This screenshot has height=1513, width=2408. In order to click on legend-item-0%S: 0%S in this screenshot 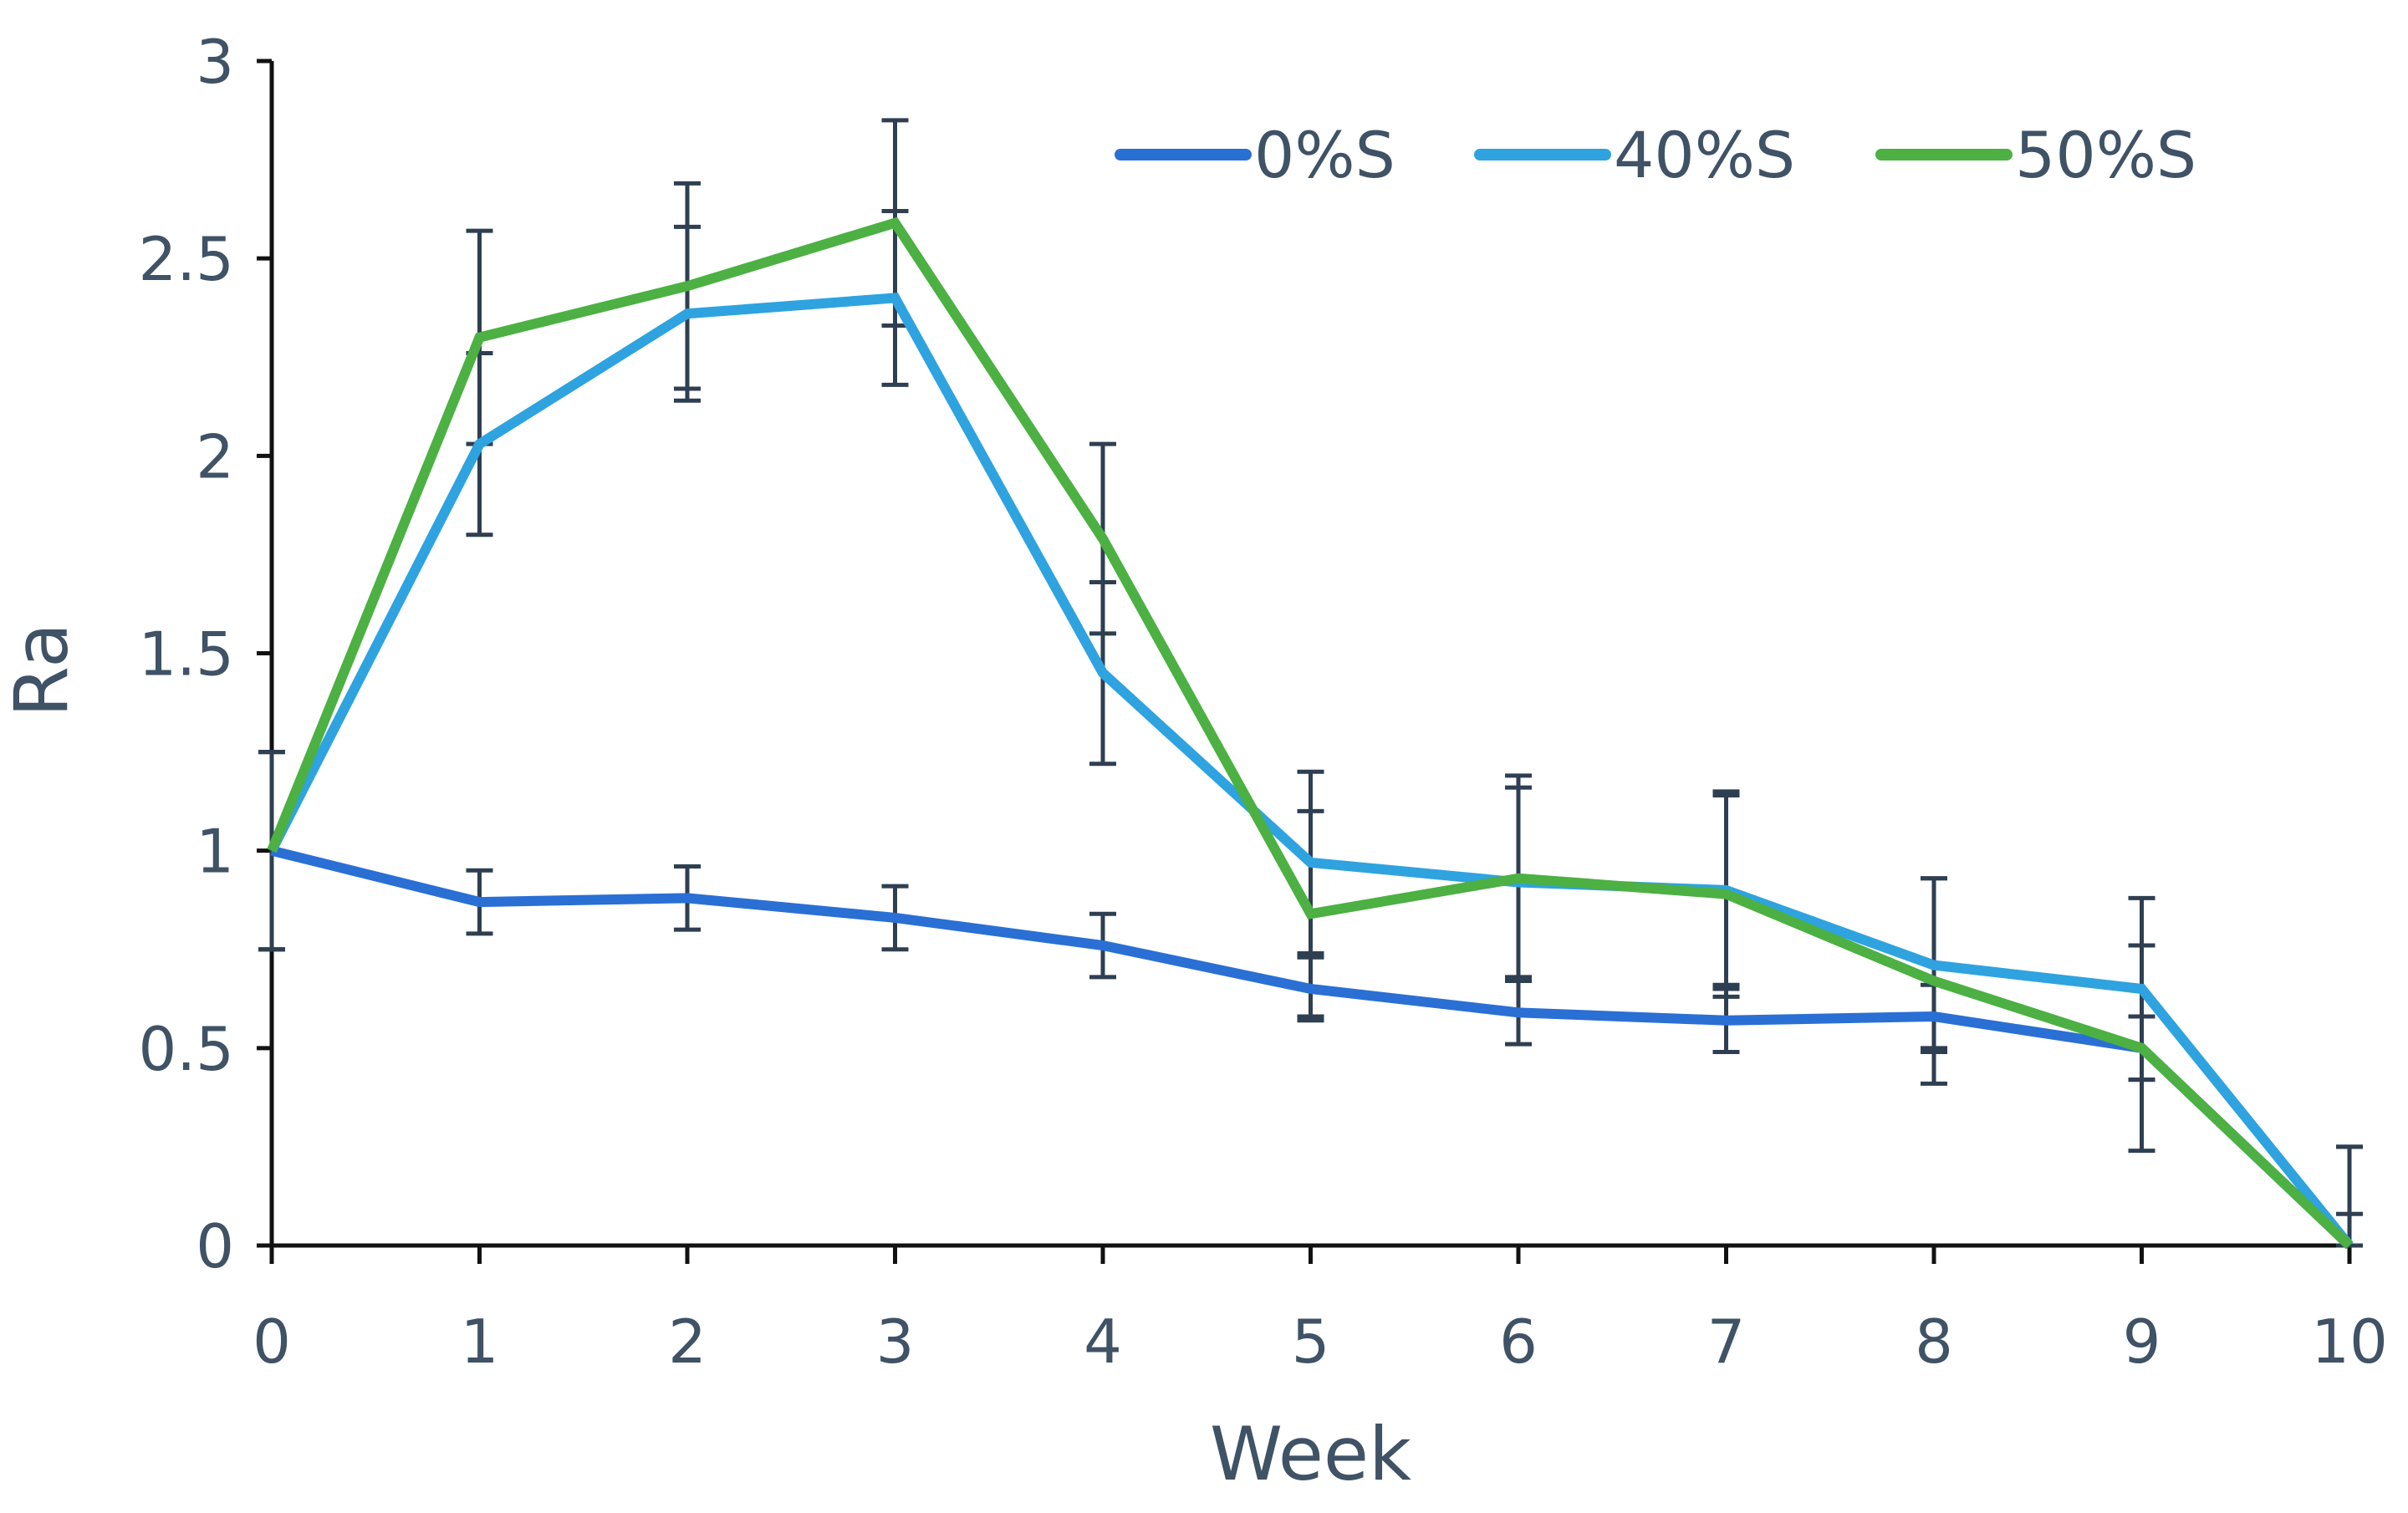, I will do `click(1255, 155)`.